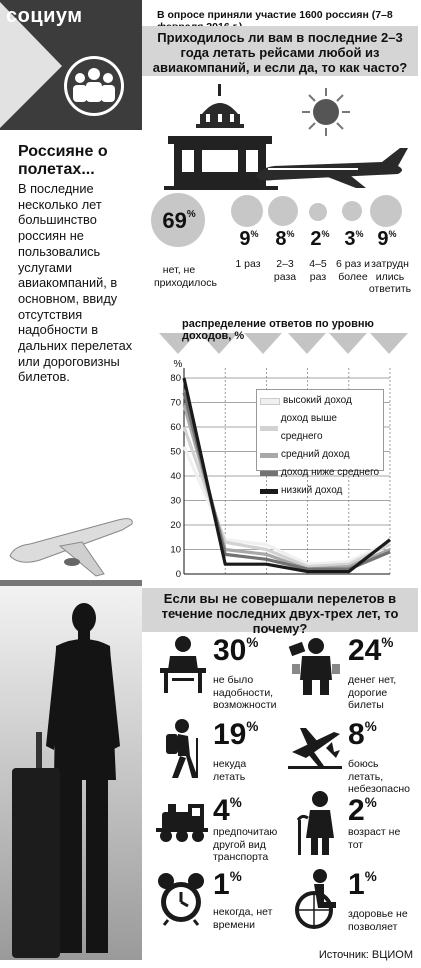 This screenshot has width=421, height=968. Describe the element at coordinates (175, 525) in the screenshot. I see `y-tick-label: 20` at that location.